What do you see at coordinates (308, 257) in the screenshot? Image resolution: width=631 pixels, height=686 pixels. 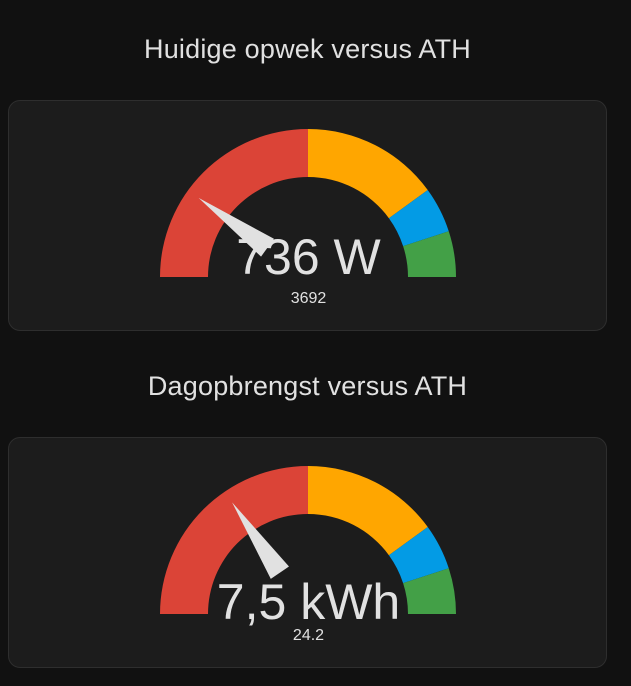 I see `gauge-value: 736 W` at bounding box center [308, 257].